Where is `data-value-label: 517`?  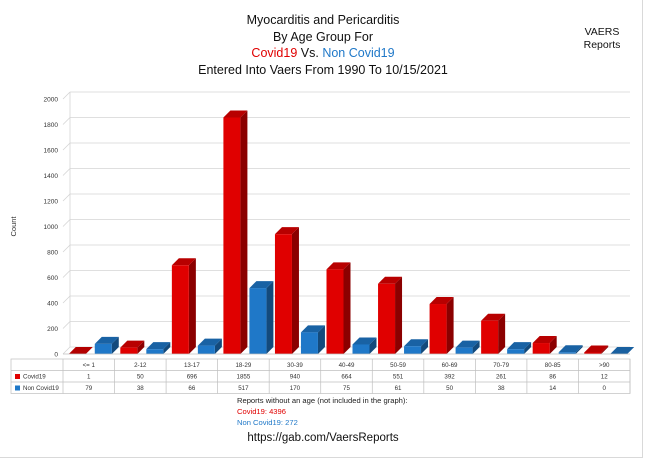 data-value-label: 517 is located at coordinates (243, 388).